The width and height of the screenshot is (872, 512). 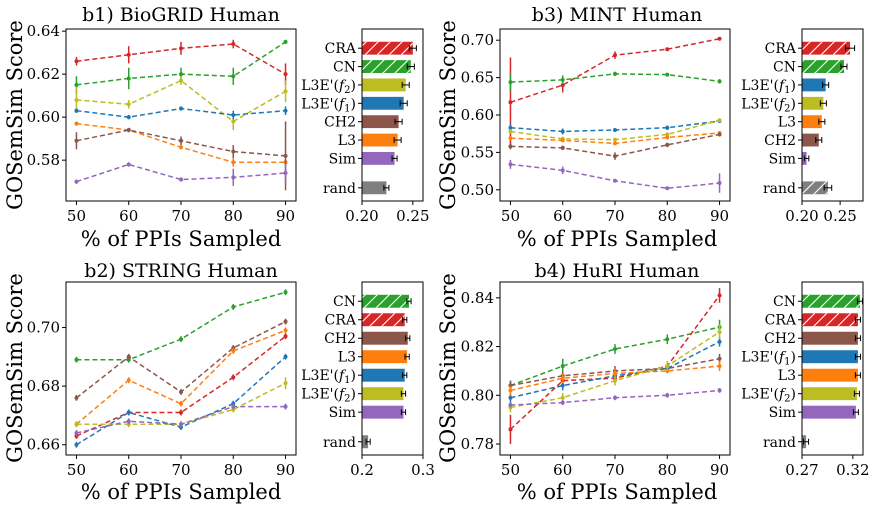 What do you see at coordinates (477, 190) in the screenshot?
I see `y-tick-label: 0.50` at bounding box center [477, 190].